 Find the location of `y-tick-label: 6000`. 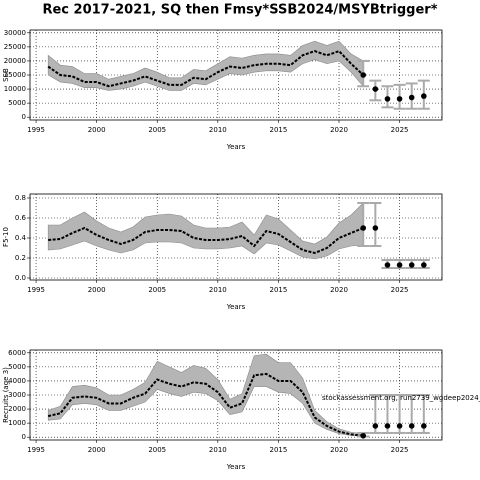

y-tick-label: 6000 is located at coordinates (17, 353).